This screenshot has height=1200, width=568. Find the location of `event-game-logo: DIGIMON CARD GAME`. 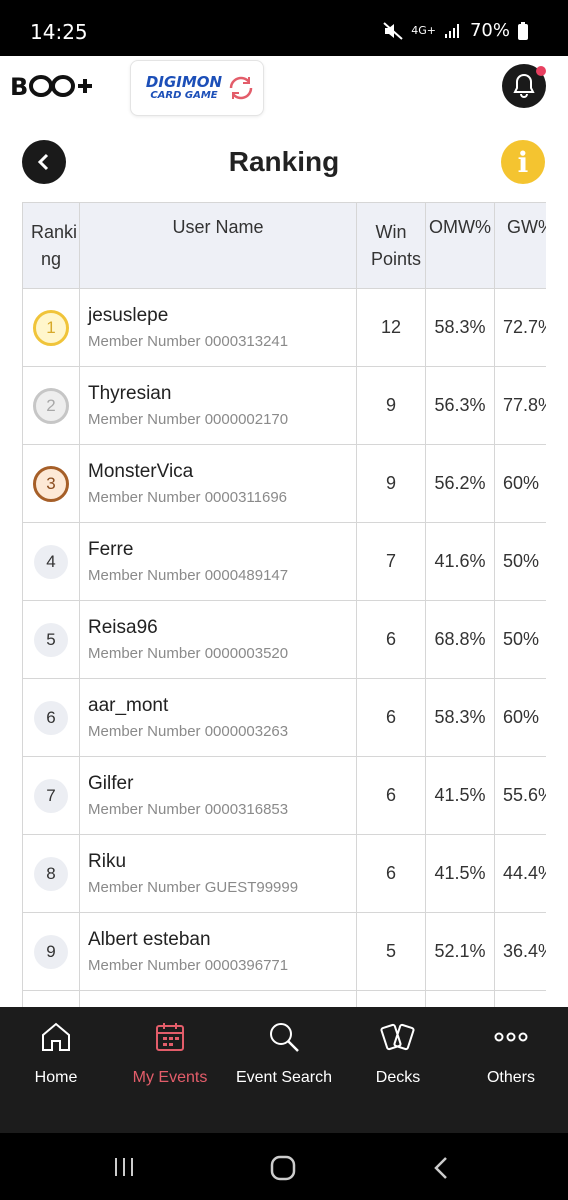

event-game-logo: DIGIMON CARD GAME is located at coordinates (197, 88).